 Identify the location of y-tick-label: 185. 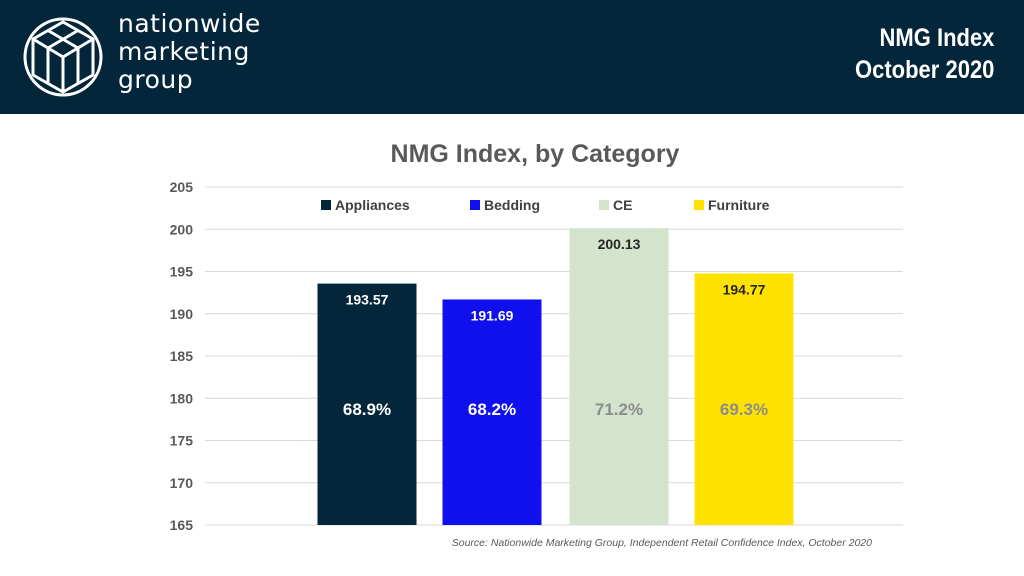
(182, 356).